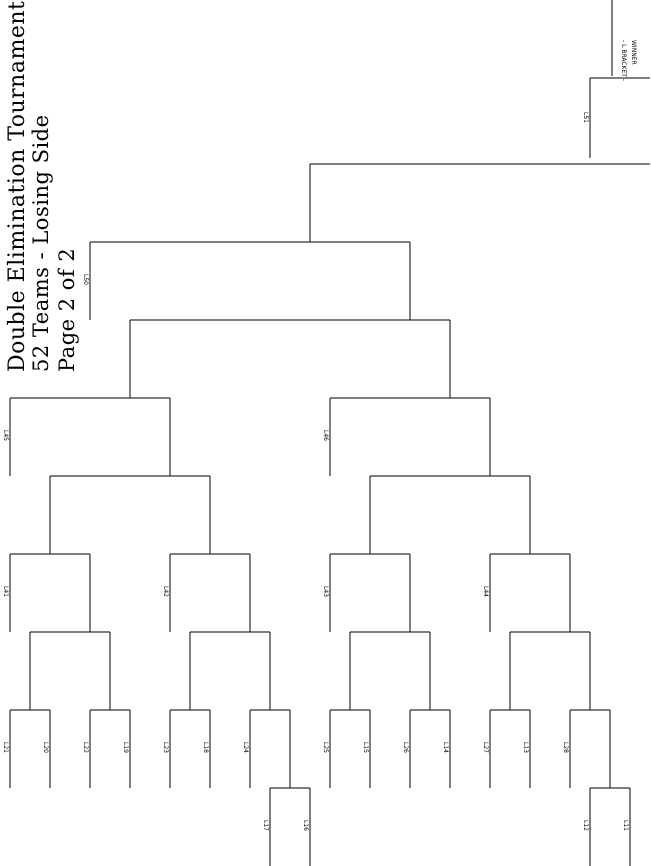 The image size is (651, 866). What do you see at coordinates (5, 435) in the screenshot?
I see `label-l45: L45` at bounding box center [5, 435].